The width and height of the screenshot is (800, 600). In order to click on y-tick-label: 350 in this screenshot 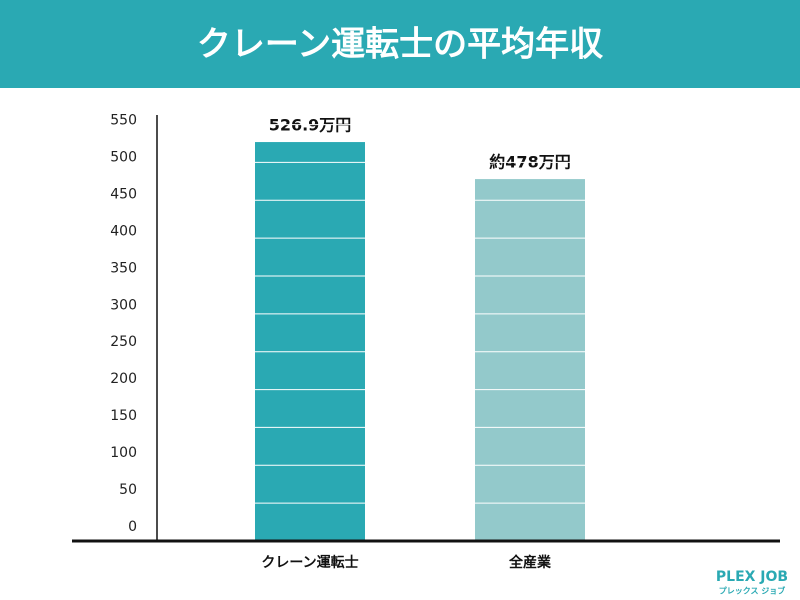, I will do `click(123, 268)`.